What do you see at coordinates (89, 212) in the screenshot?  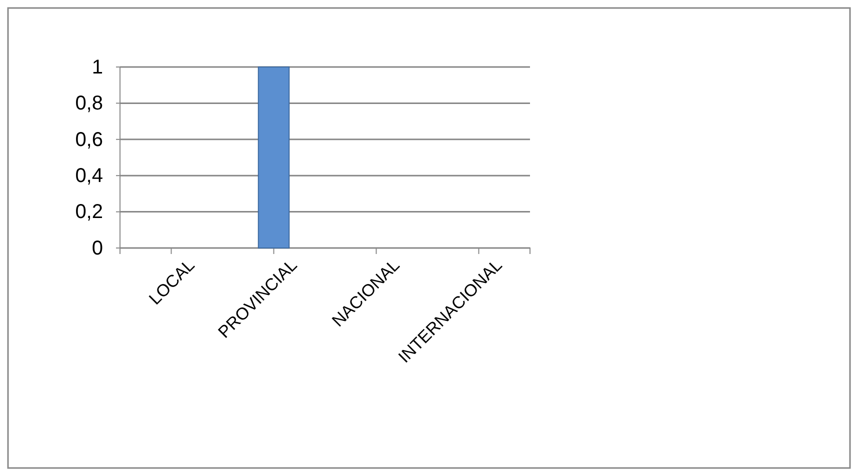 I see `y-tick-label: 0,2` at bounding box center [89, 212].